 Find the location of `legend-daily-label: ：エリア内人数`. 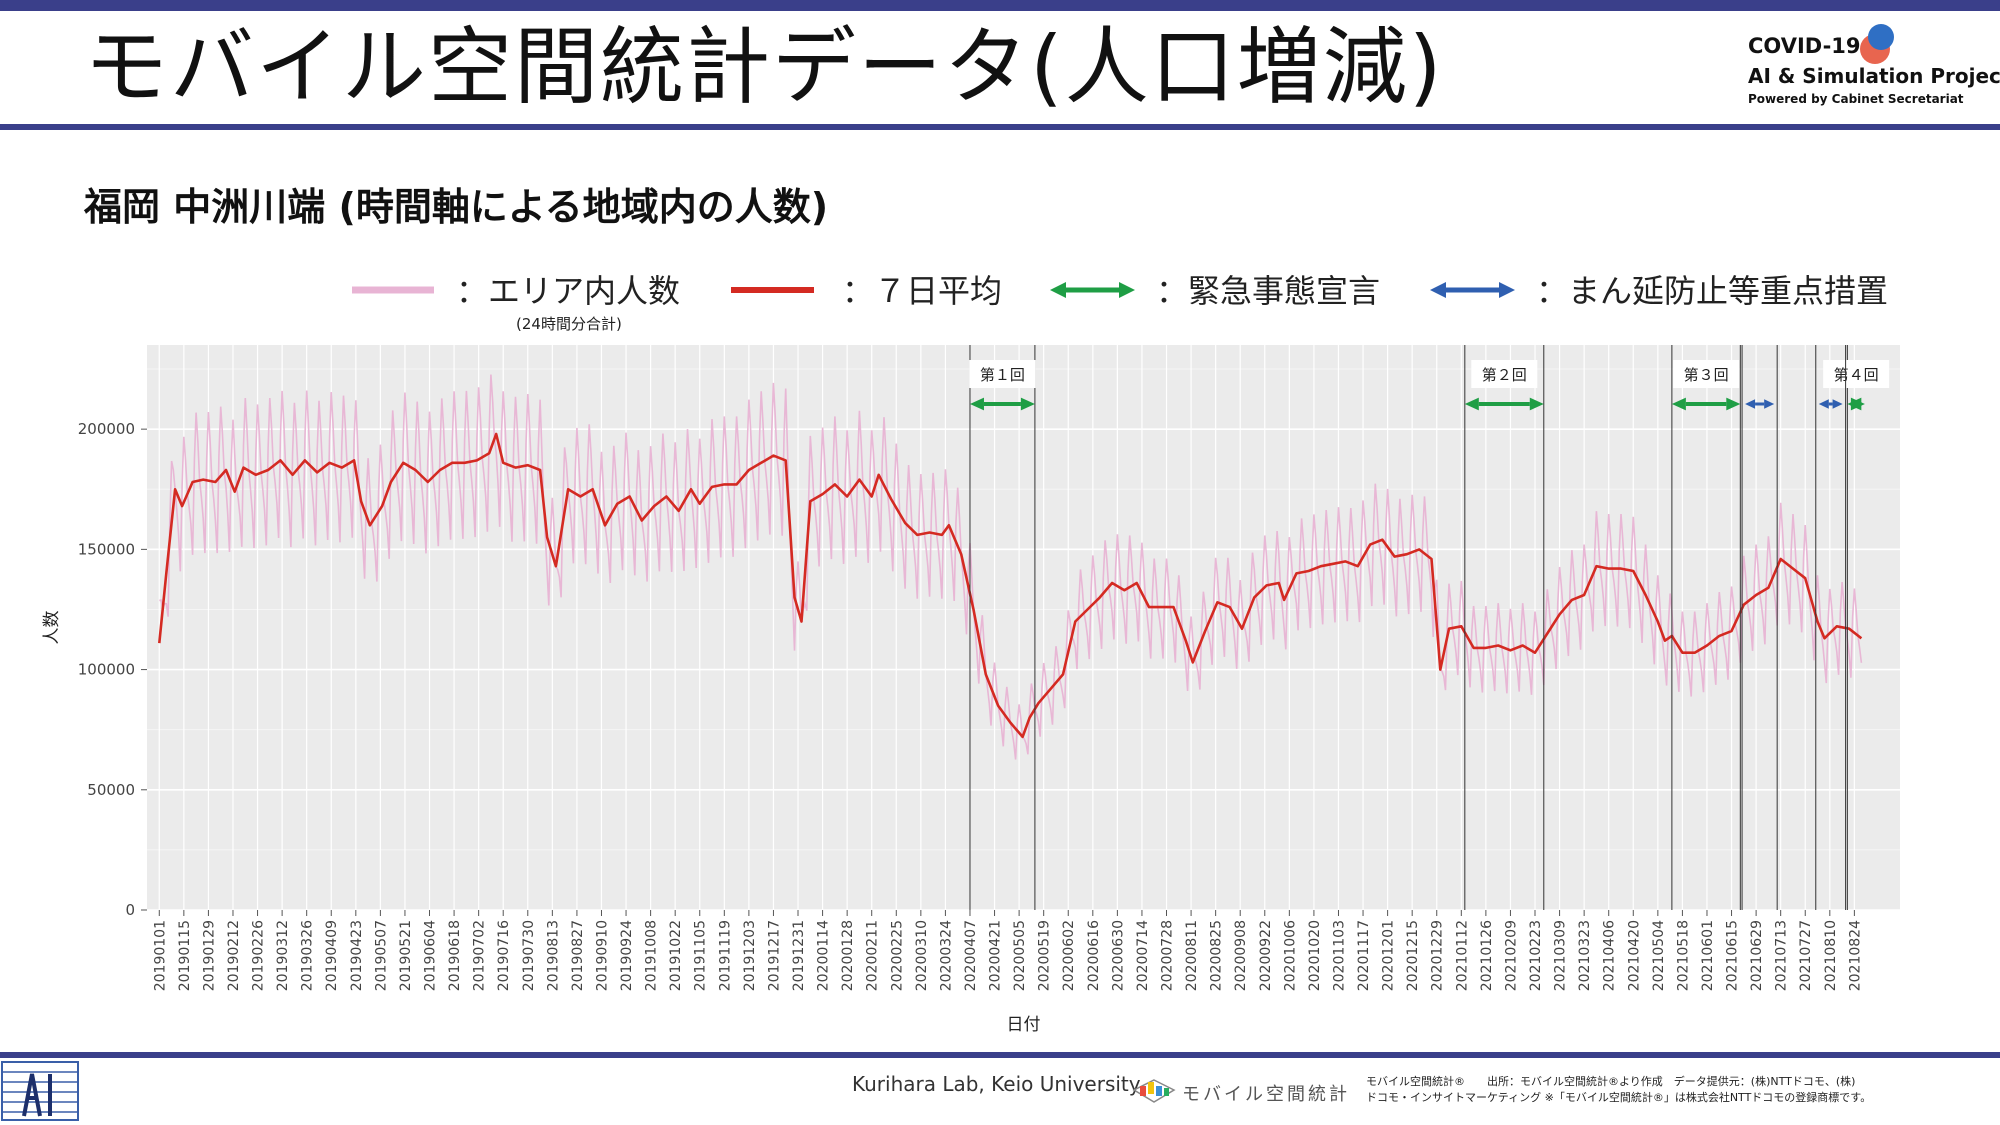

legend-daily-label: ：エリア内人数 is located at coordinates (568, 291).